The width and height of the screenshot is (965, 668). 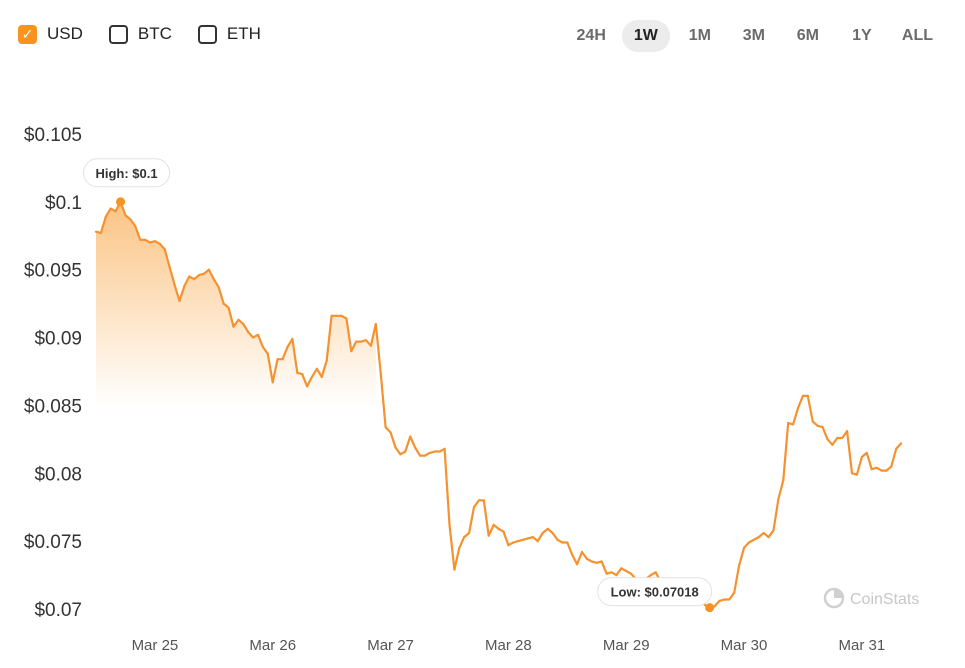 What do you see at coordinates (154, 33) in the screenshot?
I see `currency-label-btc: BTC` at bounding box center [154, 33].